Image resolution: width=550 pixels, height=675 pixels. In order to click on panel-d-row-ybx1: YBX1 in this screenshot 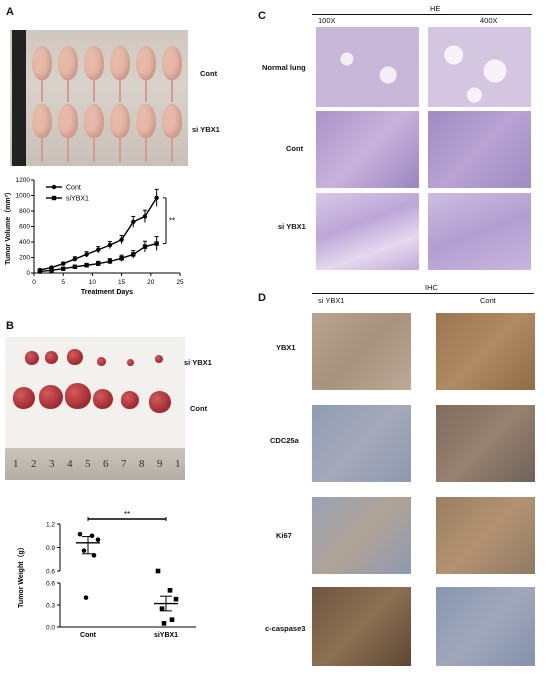, I will do `click(286, 347)`.